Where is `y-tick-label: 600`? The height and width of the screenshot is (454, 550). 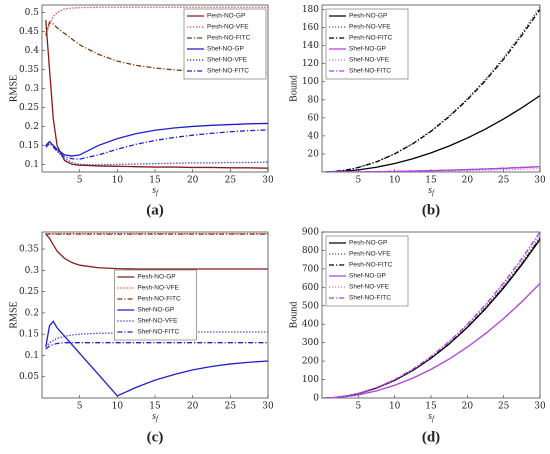
y-tick-label: 600 is located at coordinates (310, 288).